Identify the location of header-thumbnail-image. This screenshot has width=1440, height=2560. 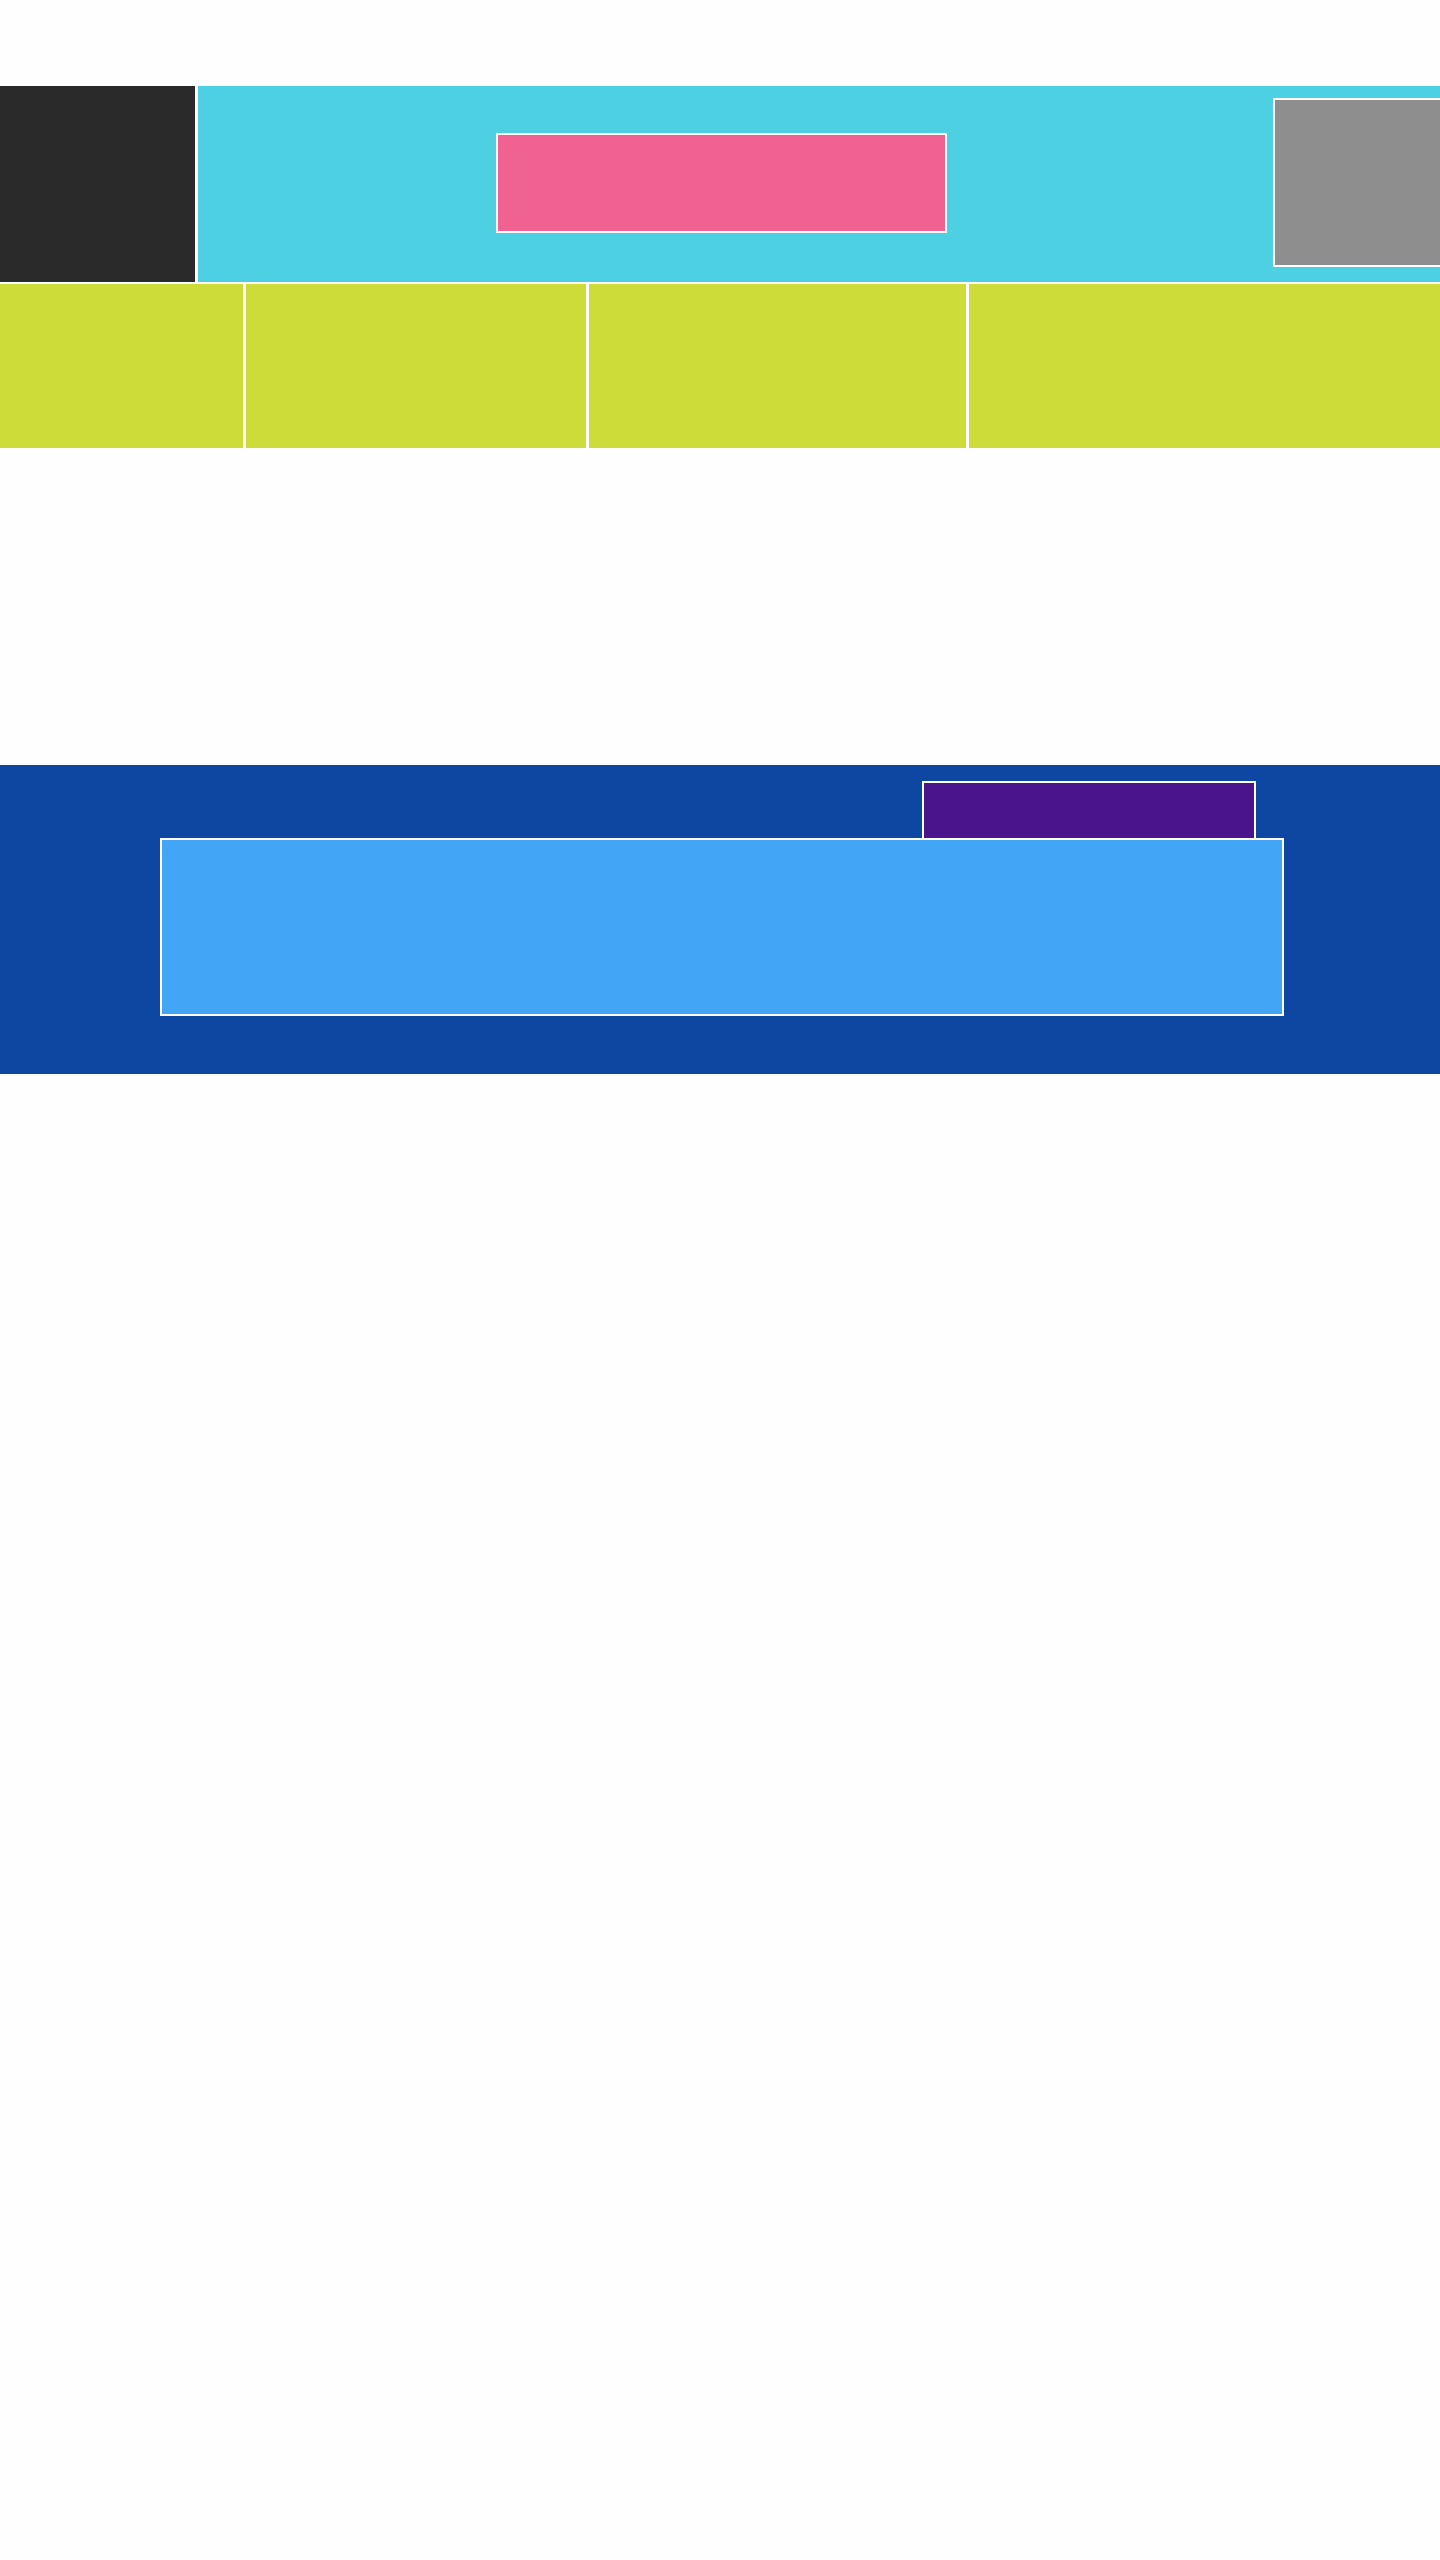
(1356, 182).